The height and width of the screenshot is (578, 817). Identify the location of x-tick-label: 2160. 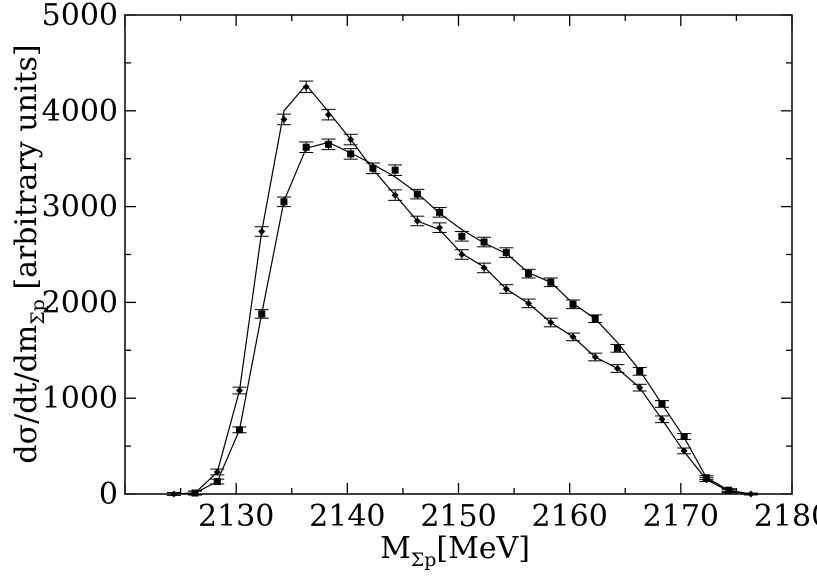
(569, 516).